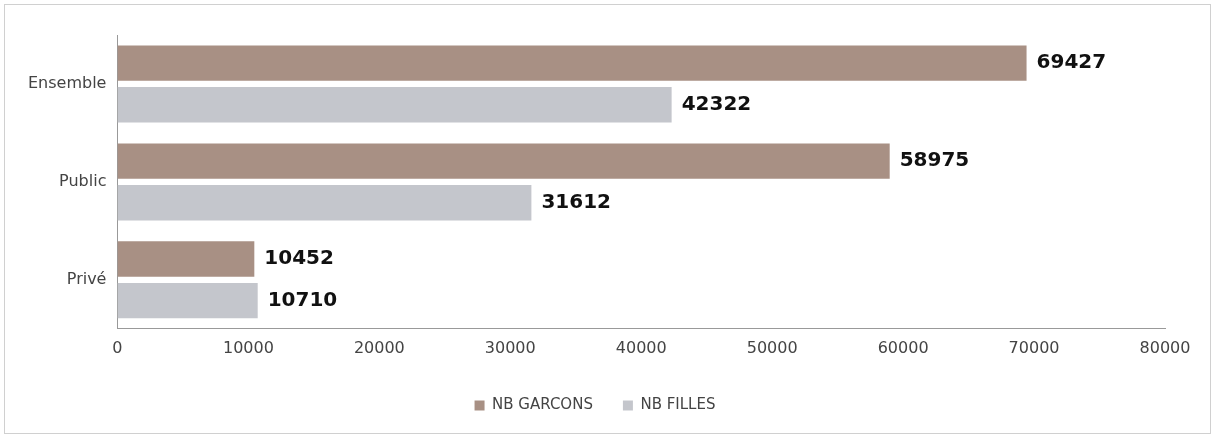 This screenshot has height=439, width=1217. What do you see at coordinates (641, 347) in the screenshot?
I see `x-tick-label: 40000` at bounding box center [641, 347].